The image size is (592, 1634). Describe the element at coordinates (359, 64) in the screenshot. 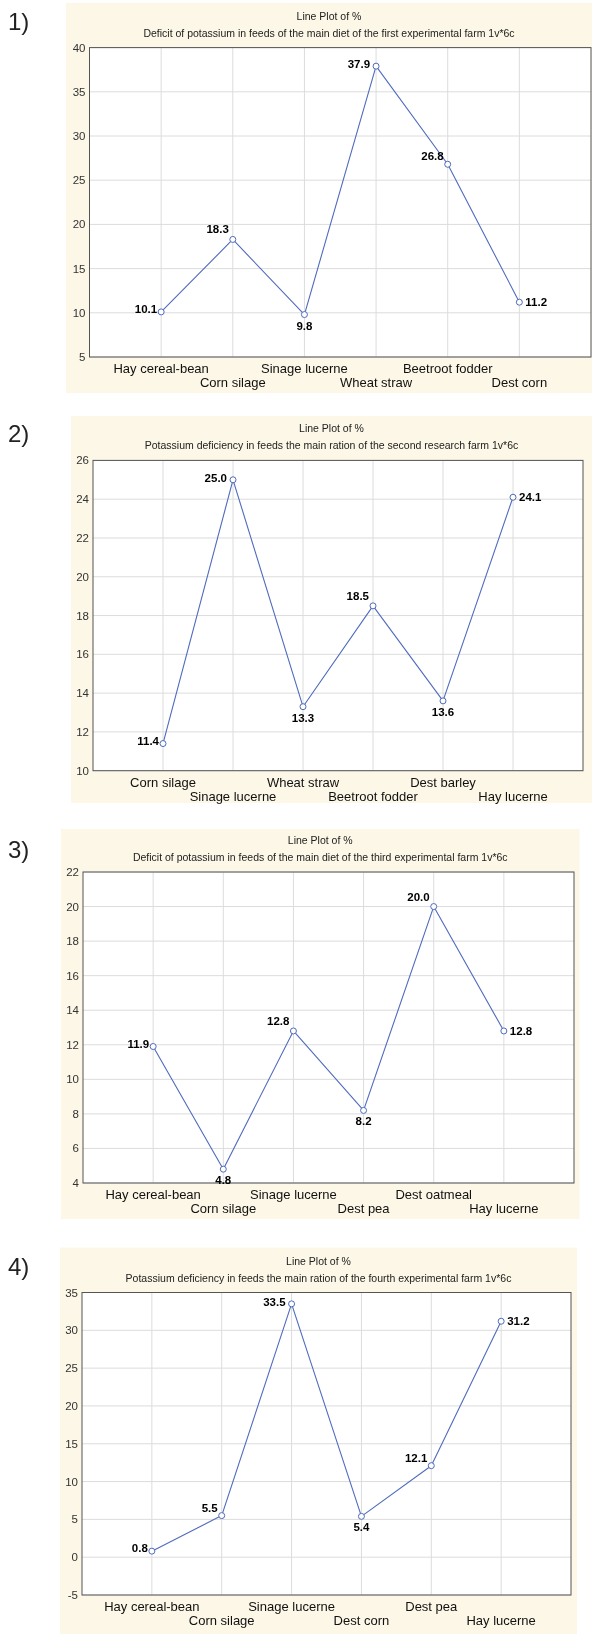

I see `data-label: 37.9` at that location.